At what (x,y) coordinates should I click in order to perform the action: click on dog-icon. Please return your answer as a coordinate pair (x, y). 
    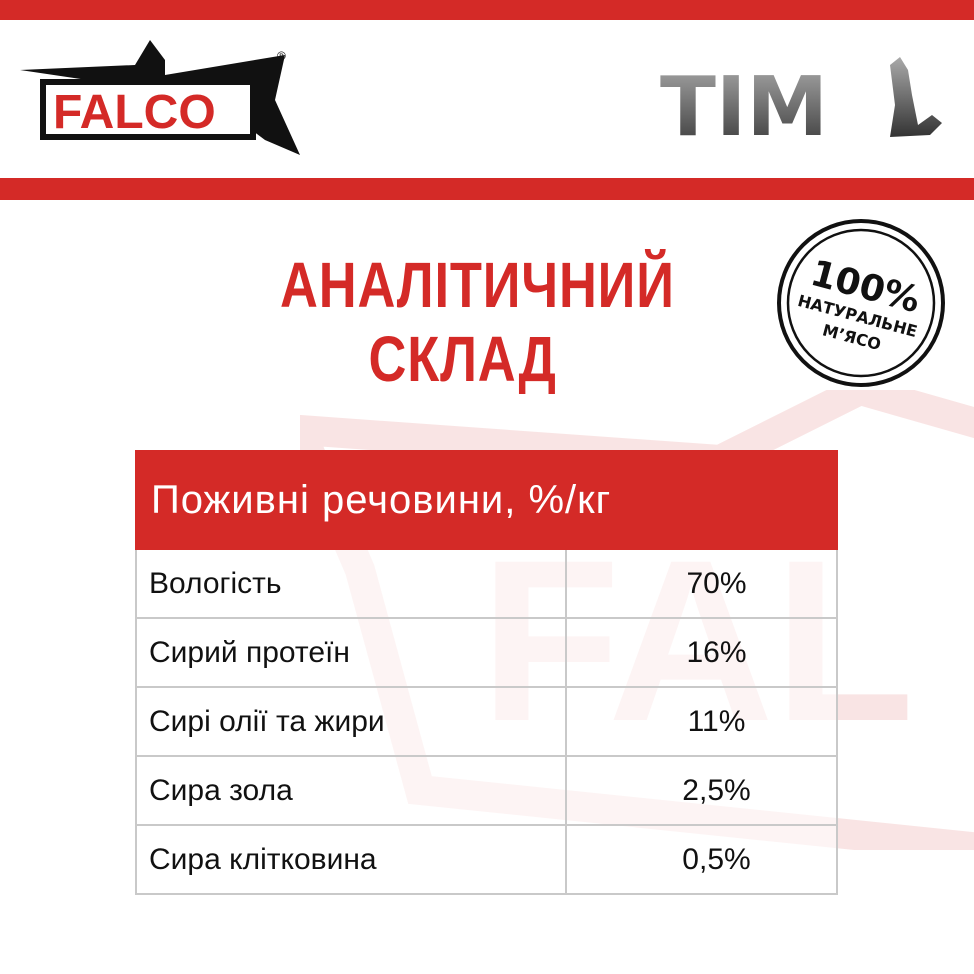
    Looking at the image, I should click on (916, 97).